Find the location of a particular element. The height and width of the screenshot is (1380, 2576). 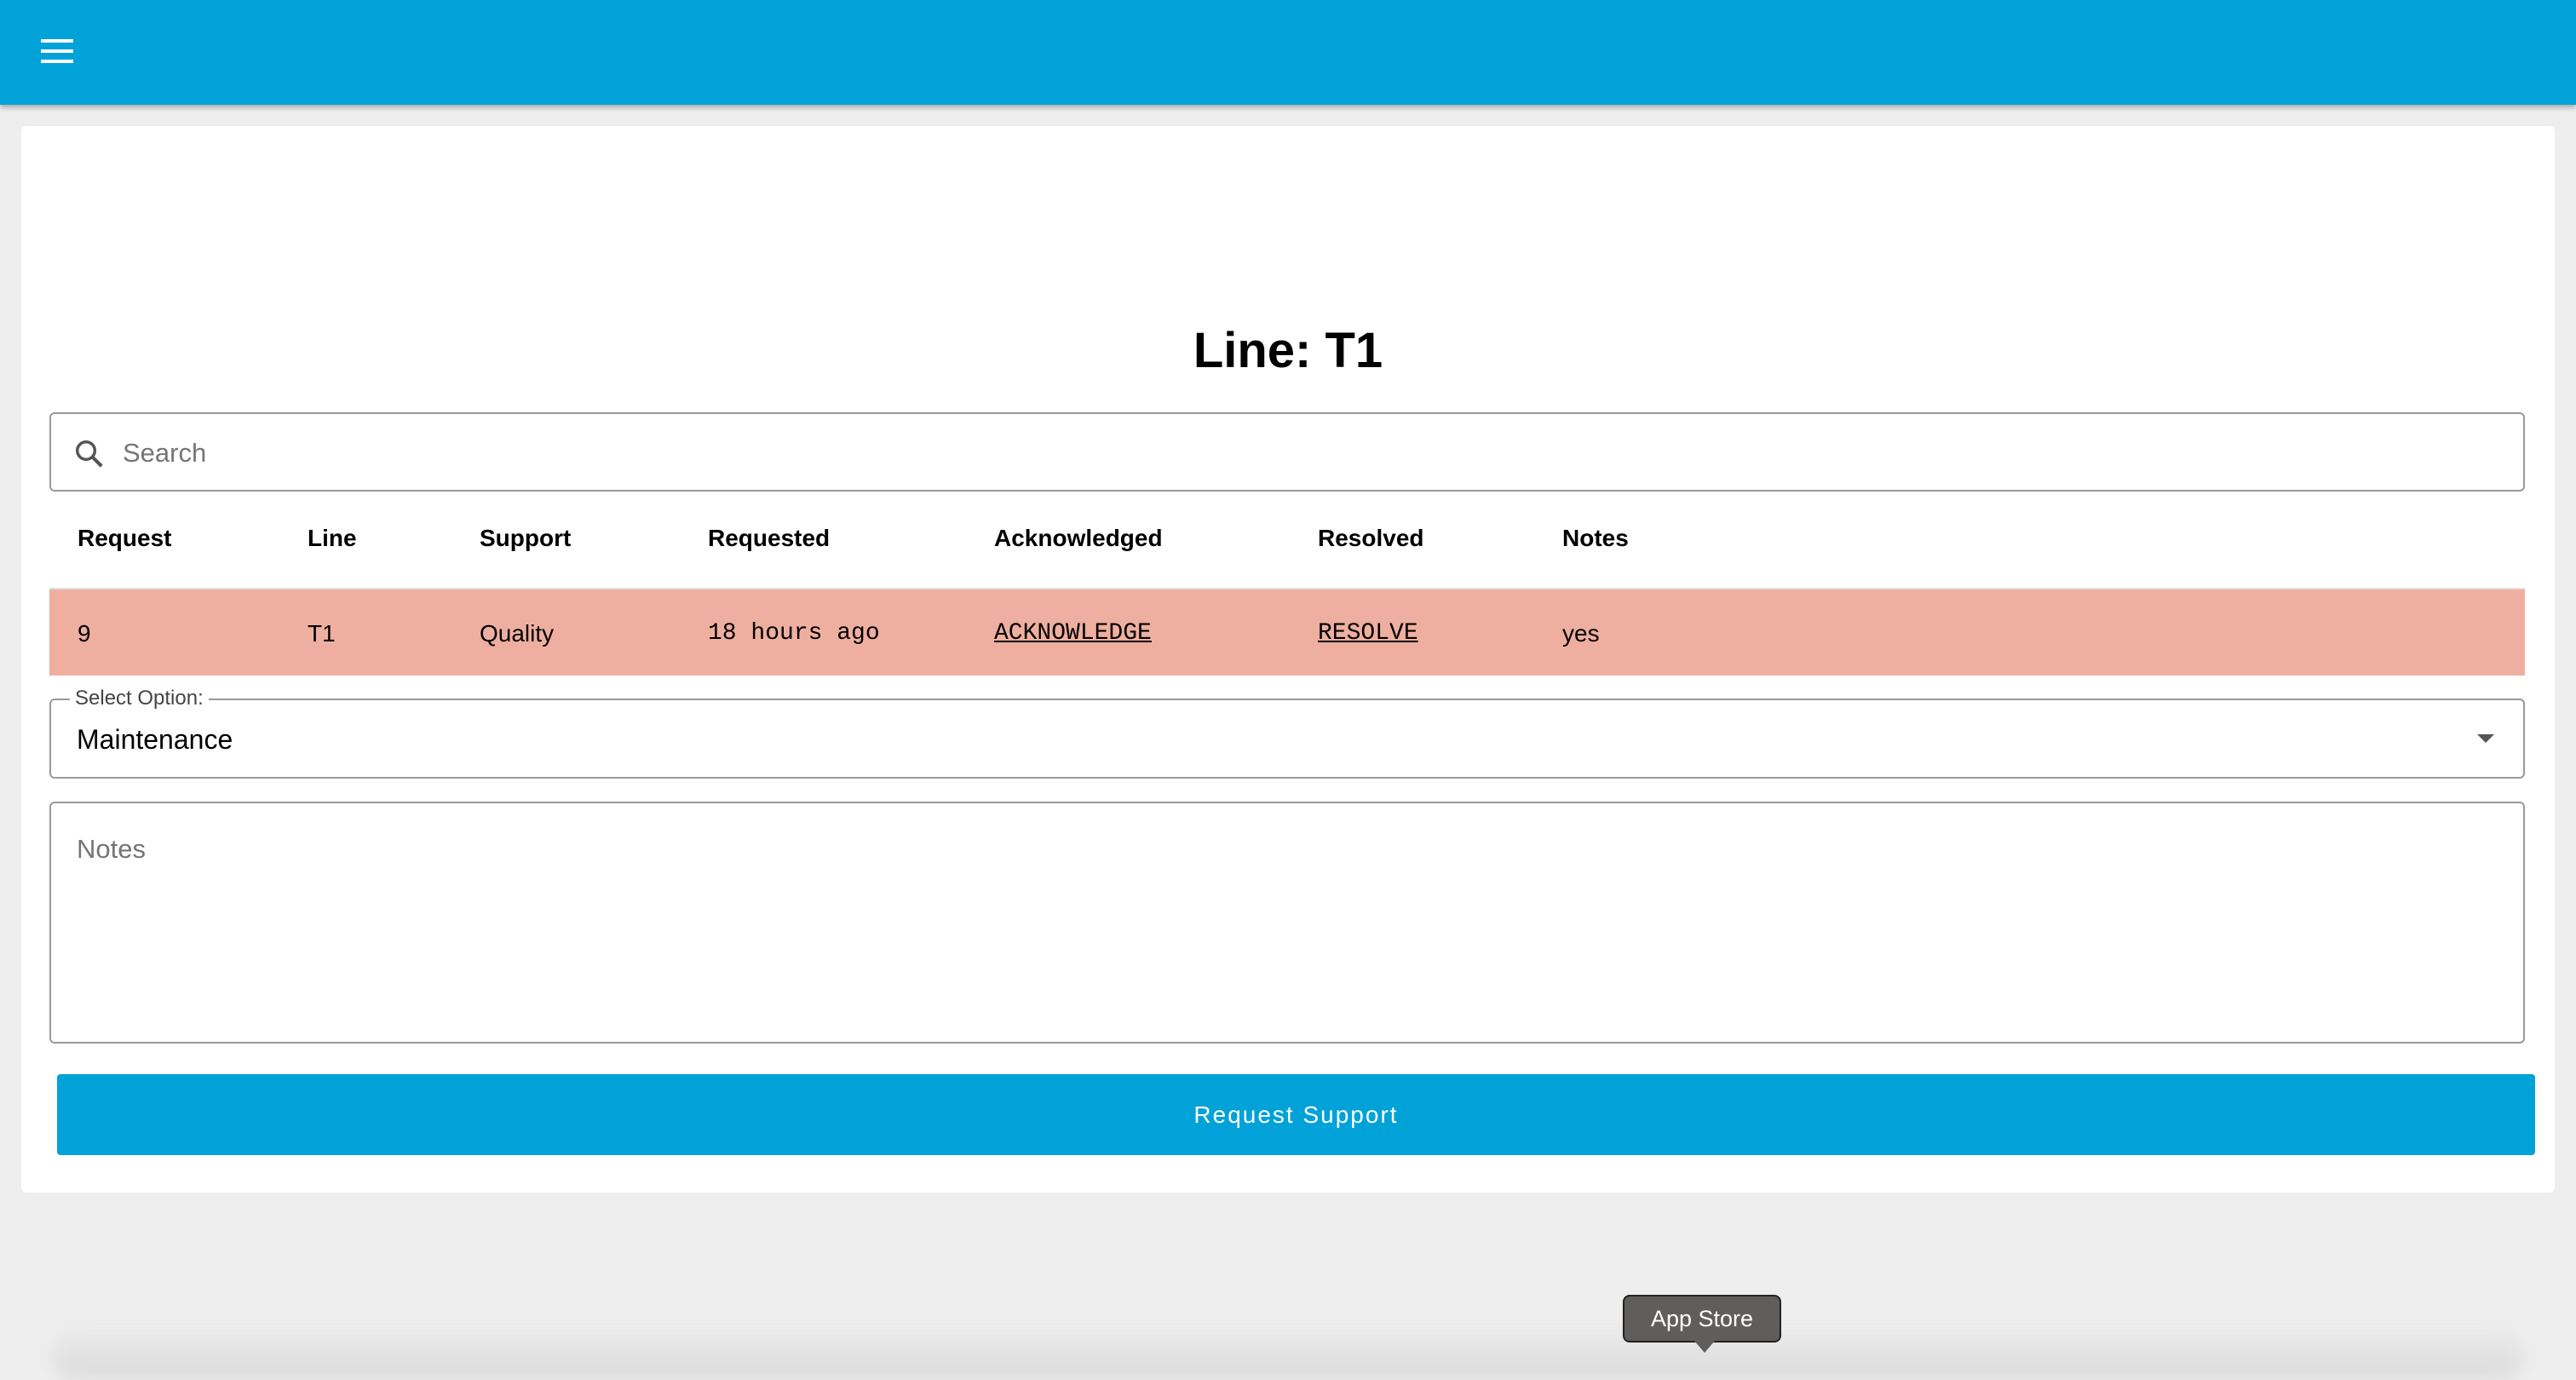

dock is located at coordinates (1288, 1355).